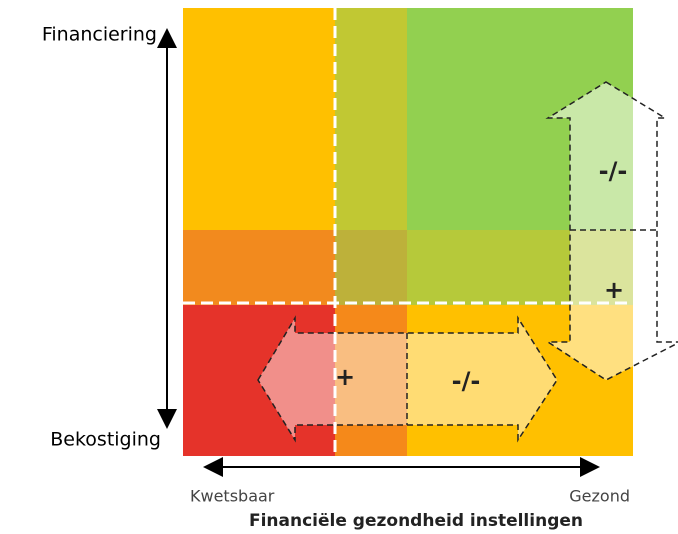 This screenshot has width=678, height=534. What do you see at coordinates (416, 521) in the screenshot?
I see `x-title: Financiële gezondheid instellingen` at bounding box center [416, 521].